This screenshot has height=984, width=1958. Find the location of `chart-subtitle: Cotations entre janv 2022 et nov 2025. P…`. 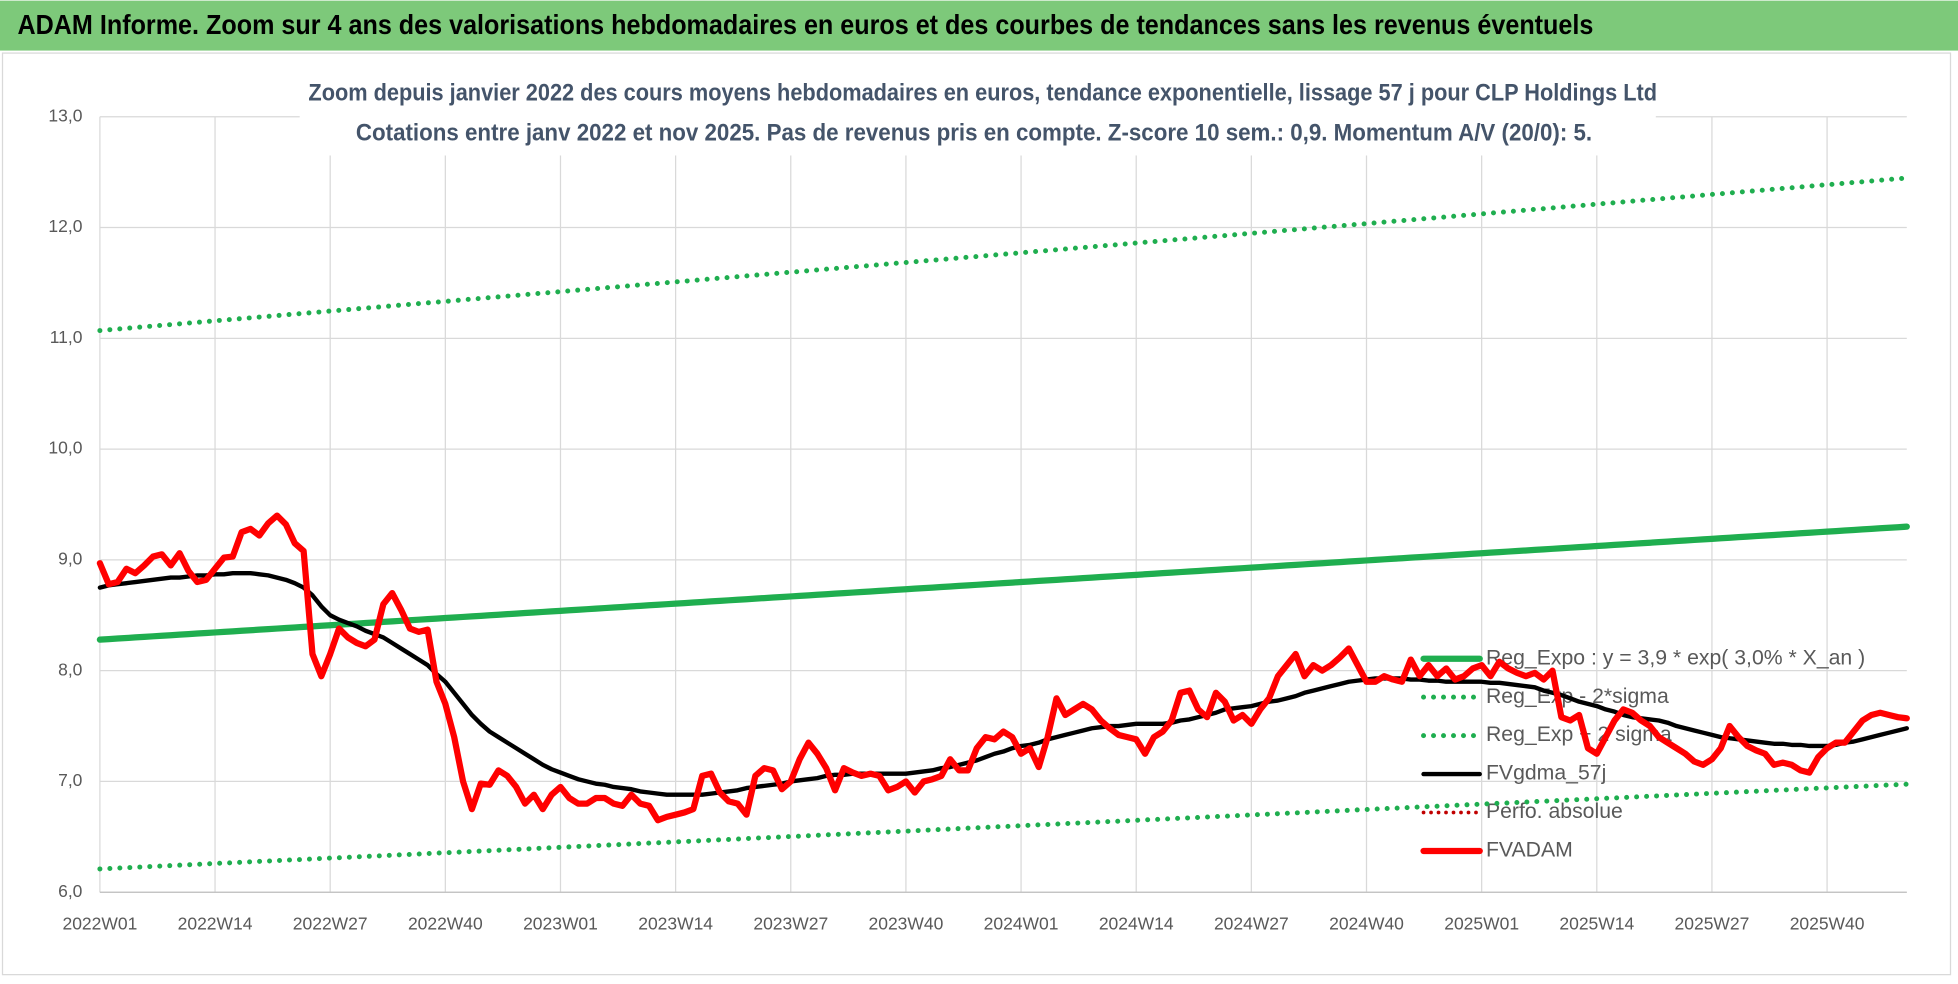

chart-subtitle: Cotations entre janv 2022 et nov 2025. P… is located at coordinates (974, 134).